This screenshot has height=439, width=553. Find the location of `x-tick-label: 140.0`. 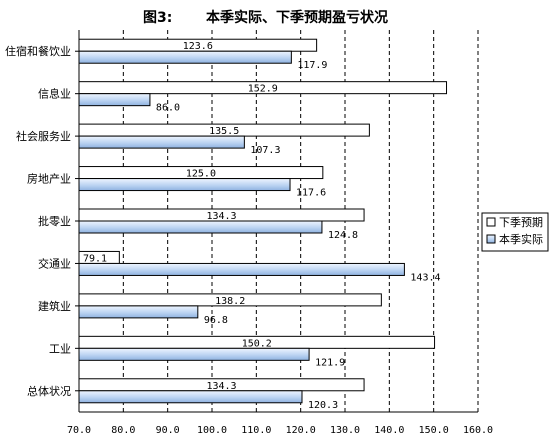

x-tick-label: 140.0 is located at coordinates (389, 430).